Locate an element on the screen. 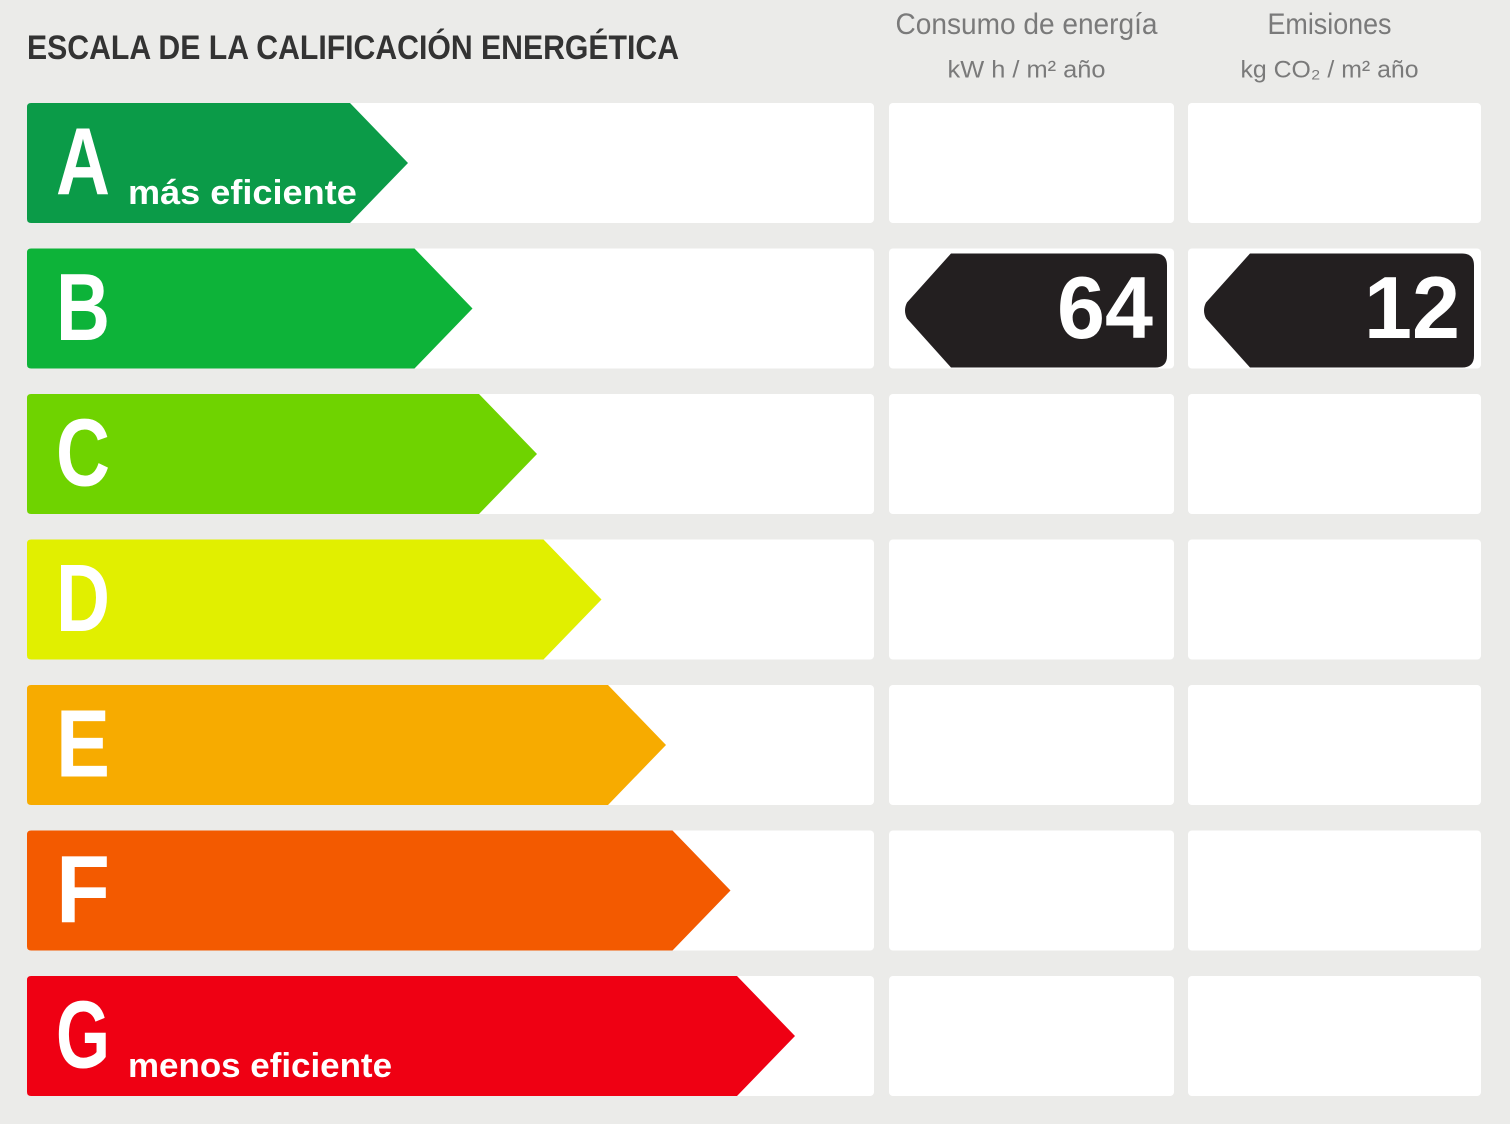  column-unit: kg CO₂ / m² año is located at coordinates (1330, 69).